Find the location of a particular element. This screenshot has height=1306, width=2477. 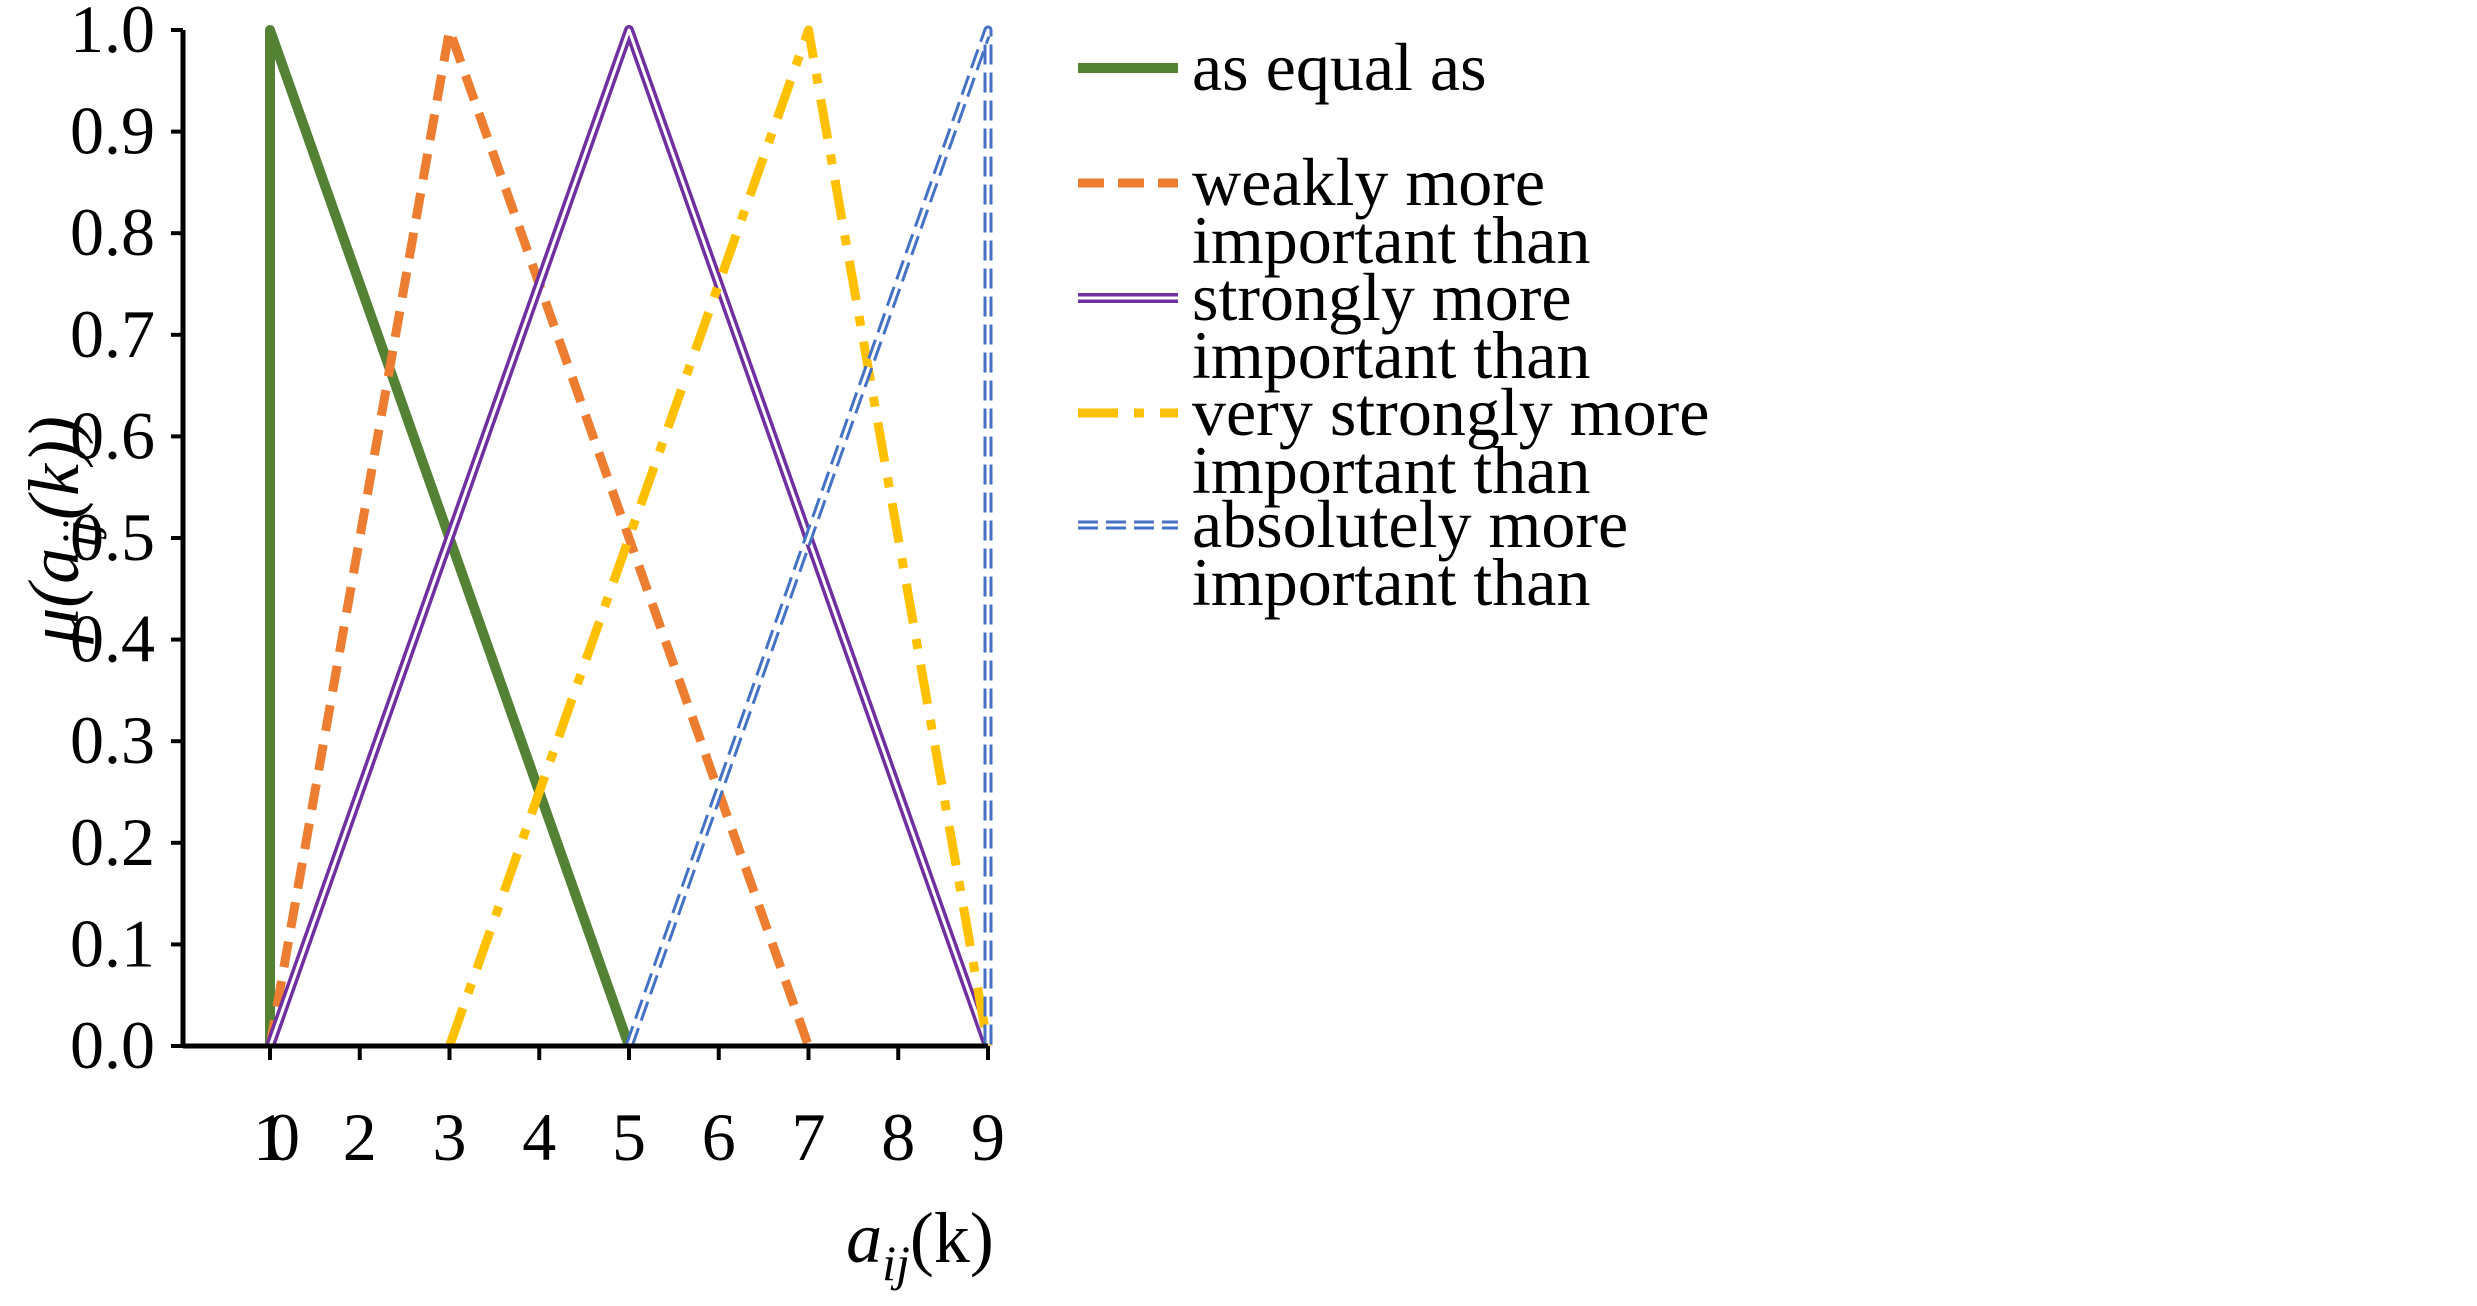

x-tick-label: 0 is located at coordinates (283, 1137).